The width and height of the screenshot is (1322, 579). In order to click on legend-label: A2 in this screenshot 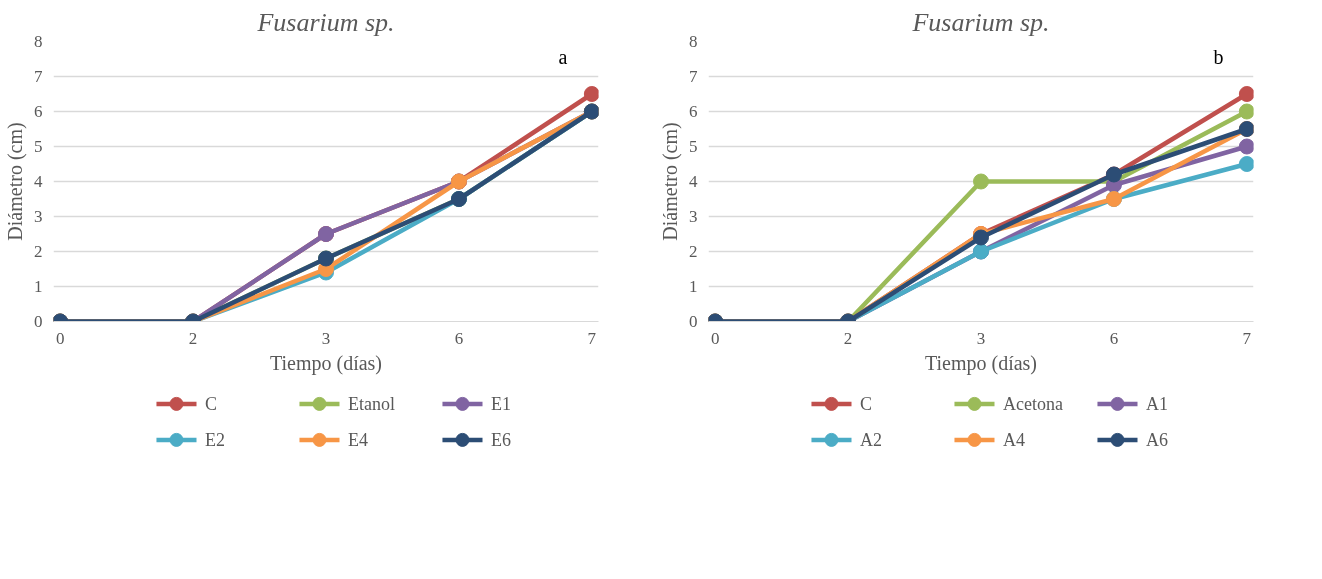, I will do `click(871, 439)`.